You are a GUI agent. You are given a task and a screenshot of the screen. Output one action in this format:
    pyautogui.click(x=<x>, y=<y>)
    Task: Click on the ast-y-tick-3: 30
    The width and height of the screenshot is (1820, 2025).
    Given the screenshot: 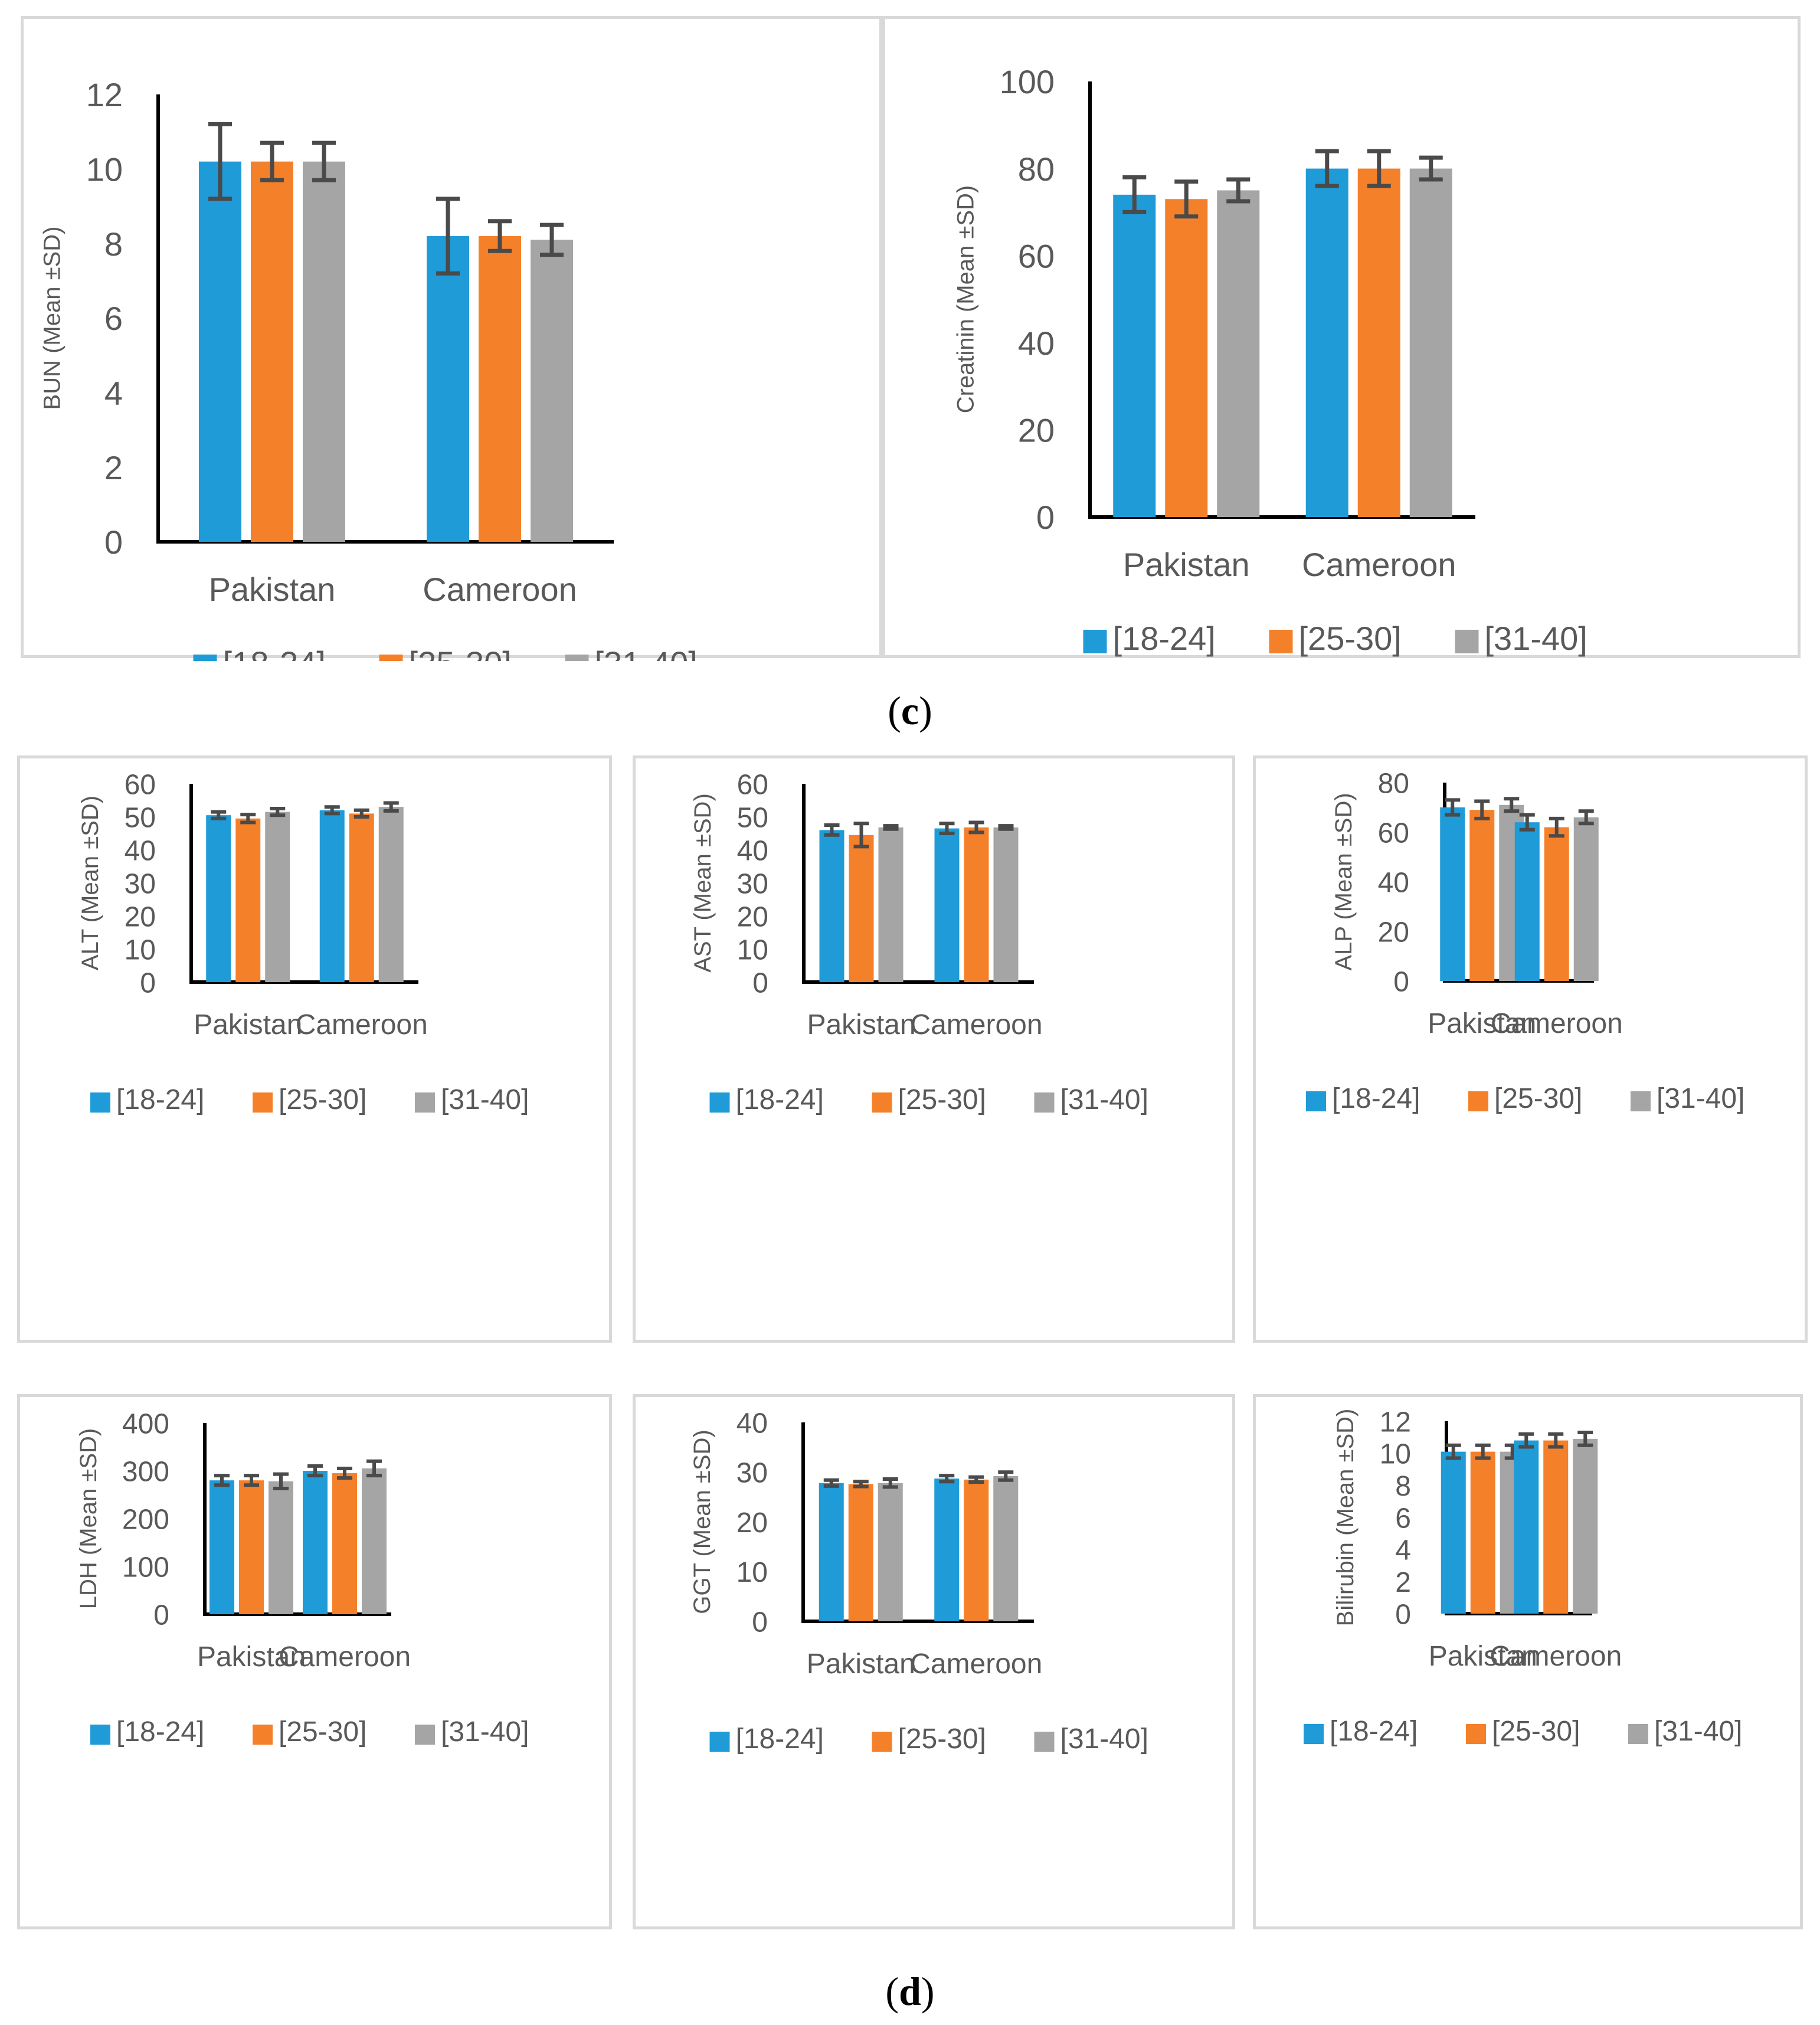 What is the action you would take?
    pyautogui.click(x=752, y=883)
    